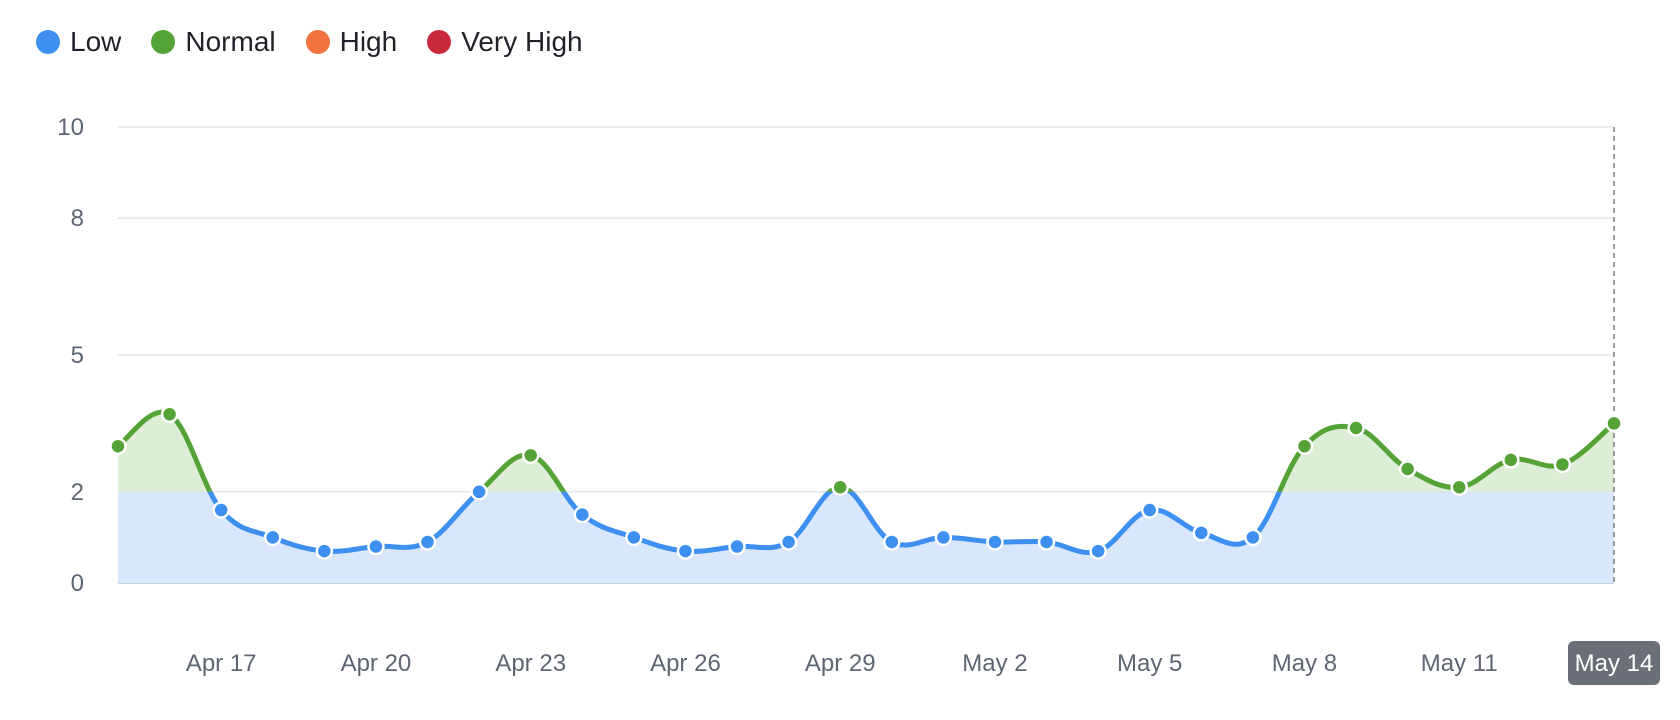 The width and height of the screenshot is (1680, 720). Describe the element at coordinates (522, 41) in the screenshot. I see `legend-label-very-high: Very High` at that location.